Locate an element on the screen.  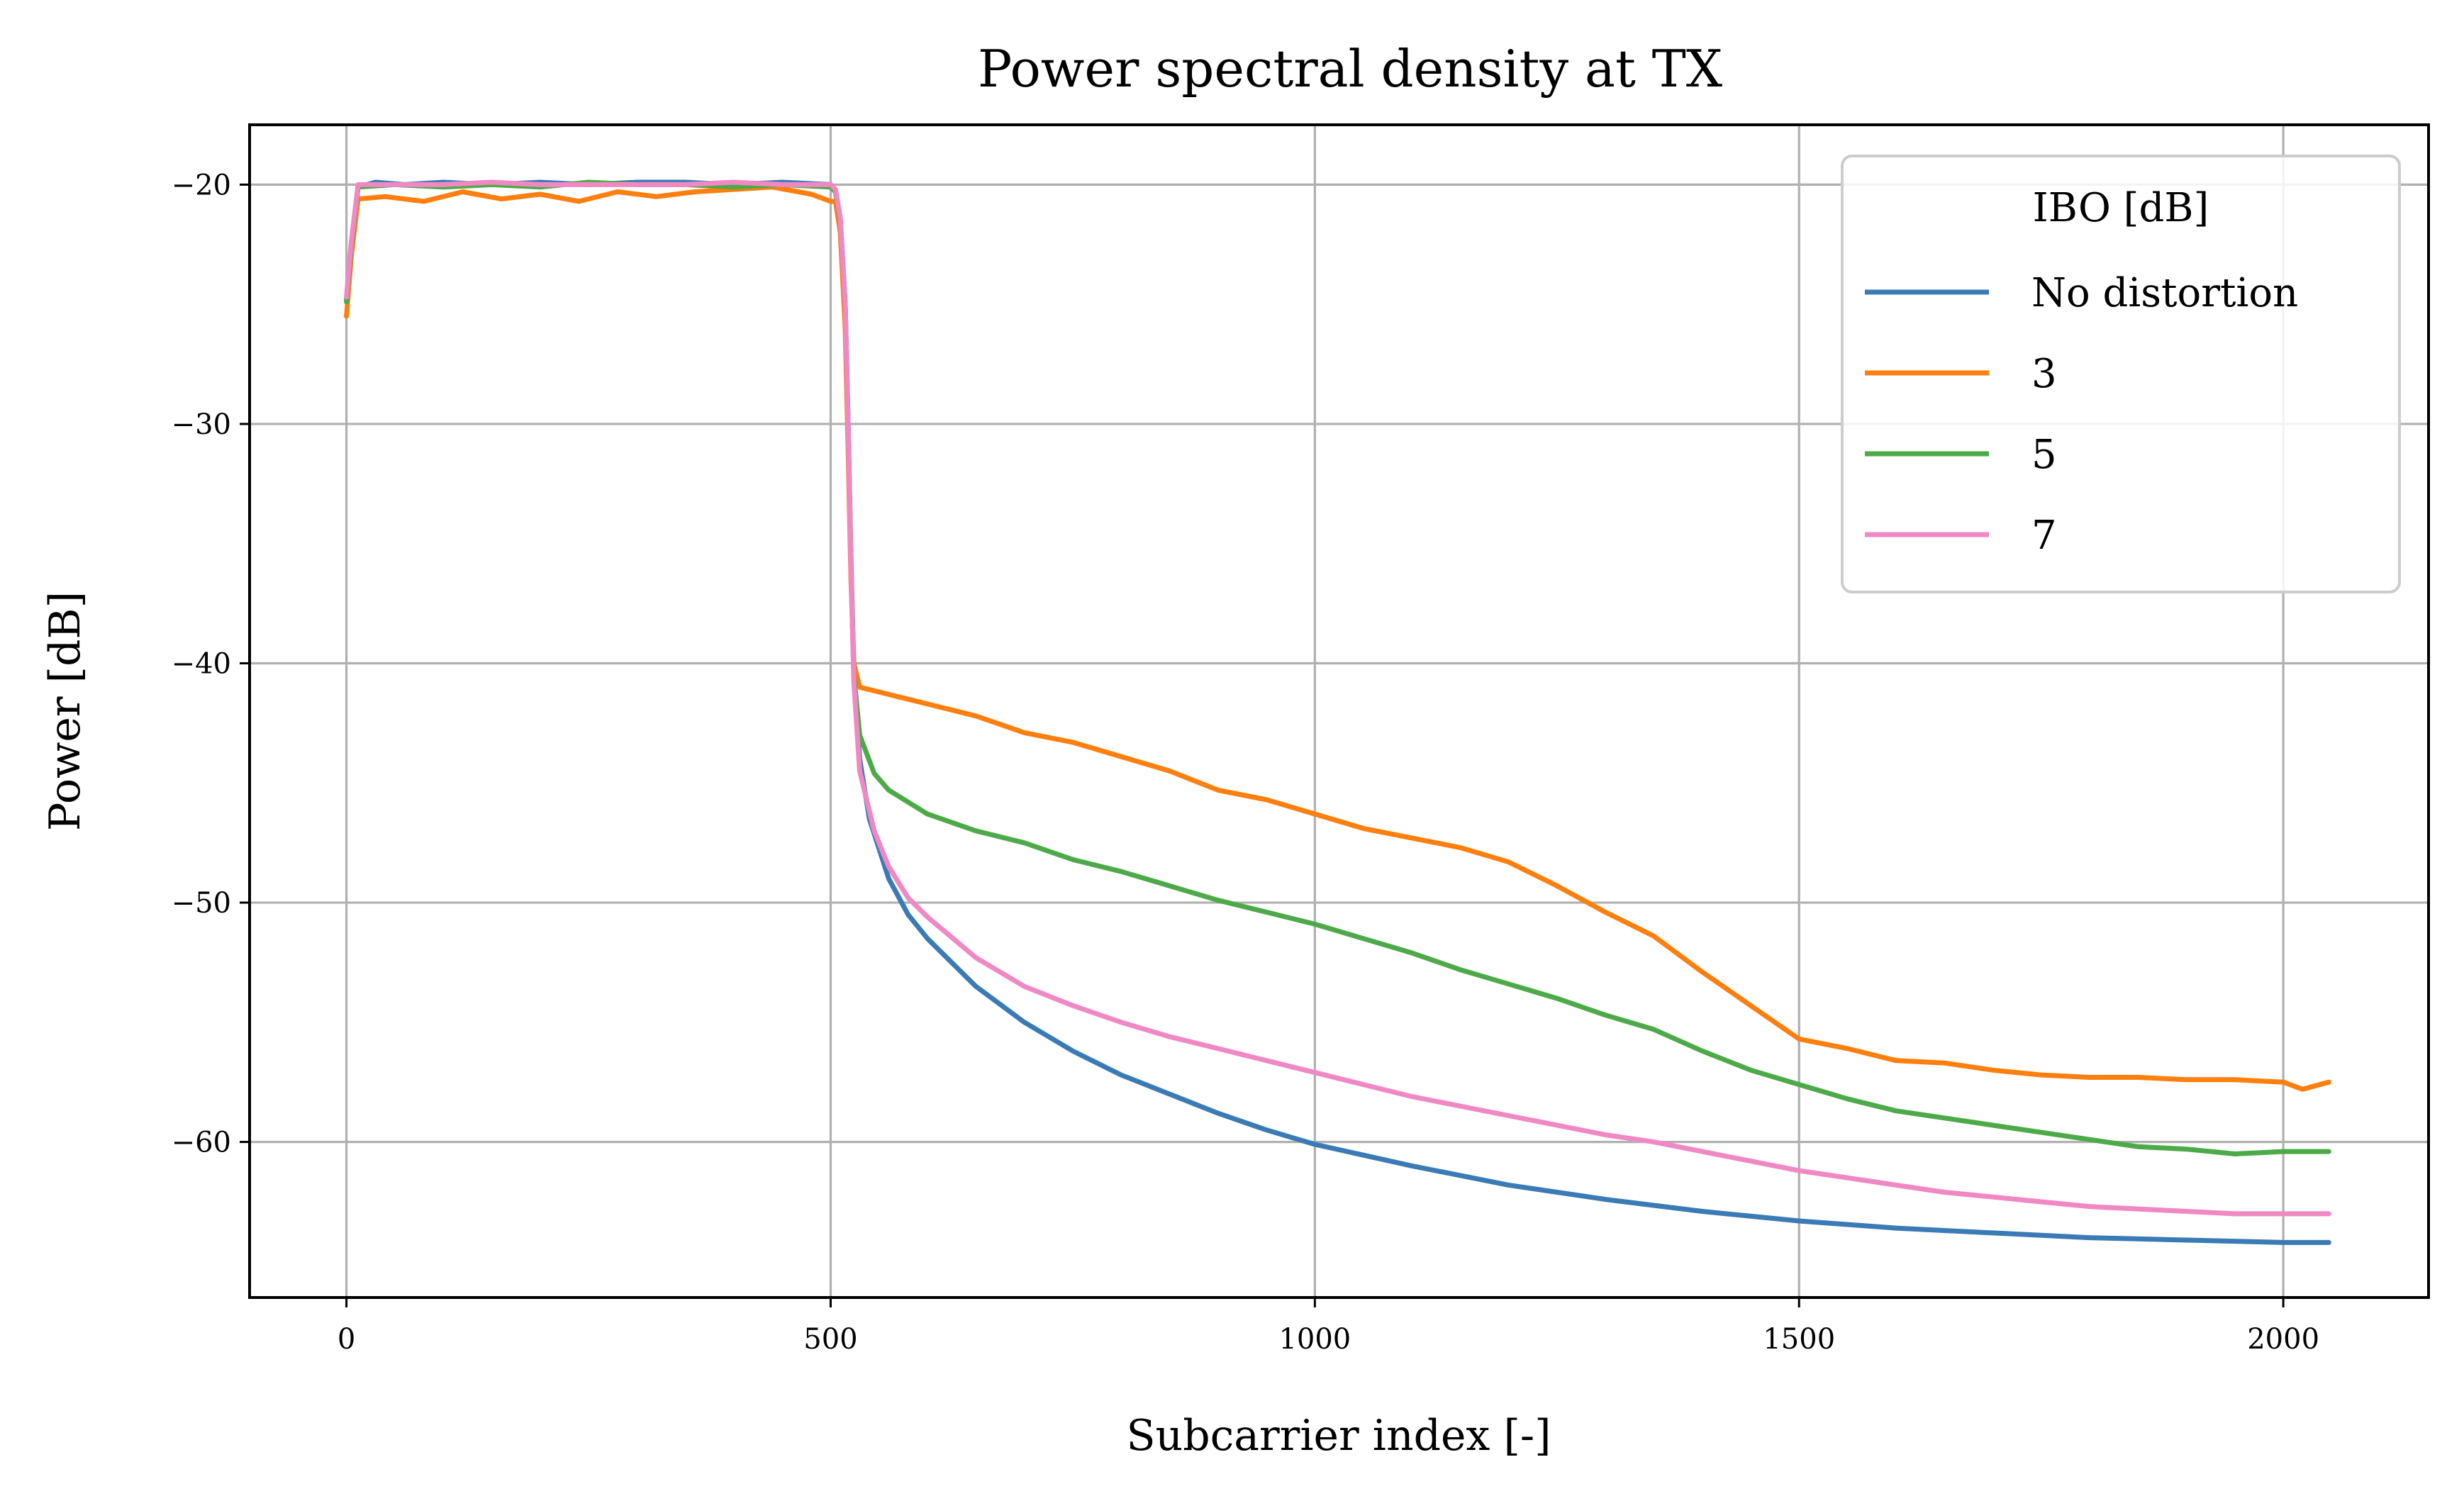
legend: IBO [dB] No distortion 3 5 7 is located at coordinates (2121, 374).